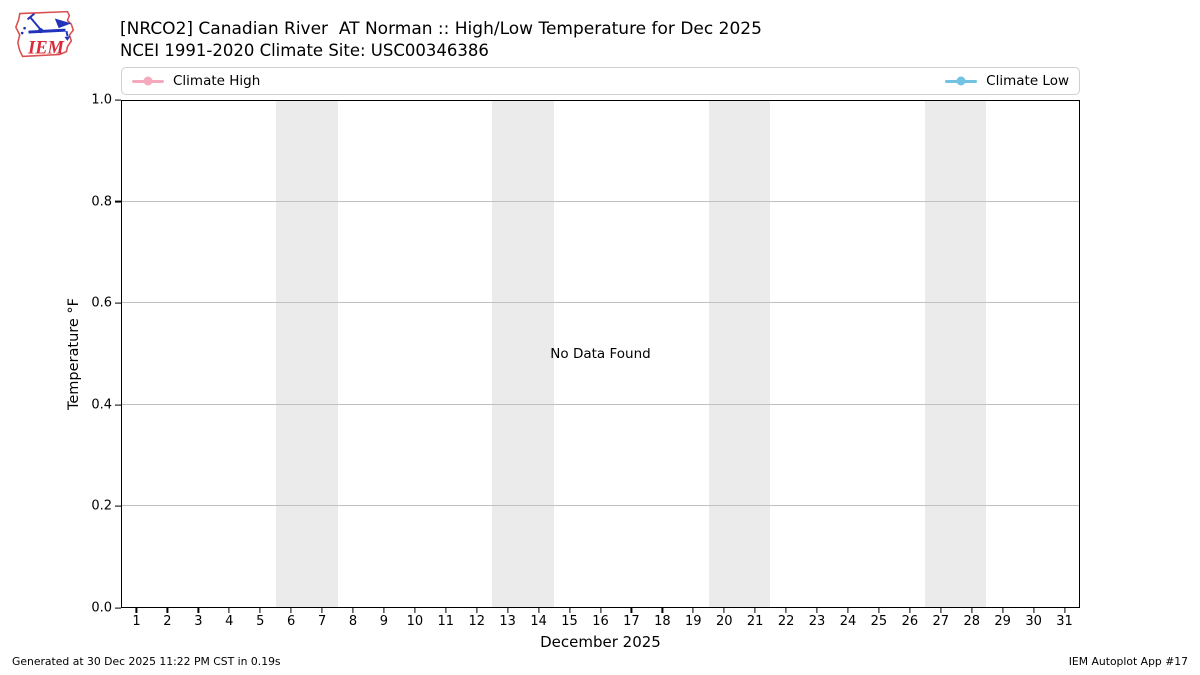  Describe the element at coordinates (446, 621) in the screenshot. I see `x-tick-label: 11` at that location.